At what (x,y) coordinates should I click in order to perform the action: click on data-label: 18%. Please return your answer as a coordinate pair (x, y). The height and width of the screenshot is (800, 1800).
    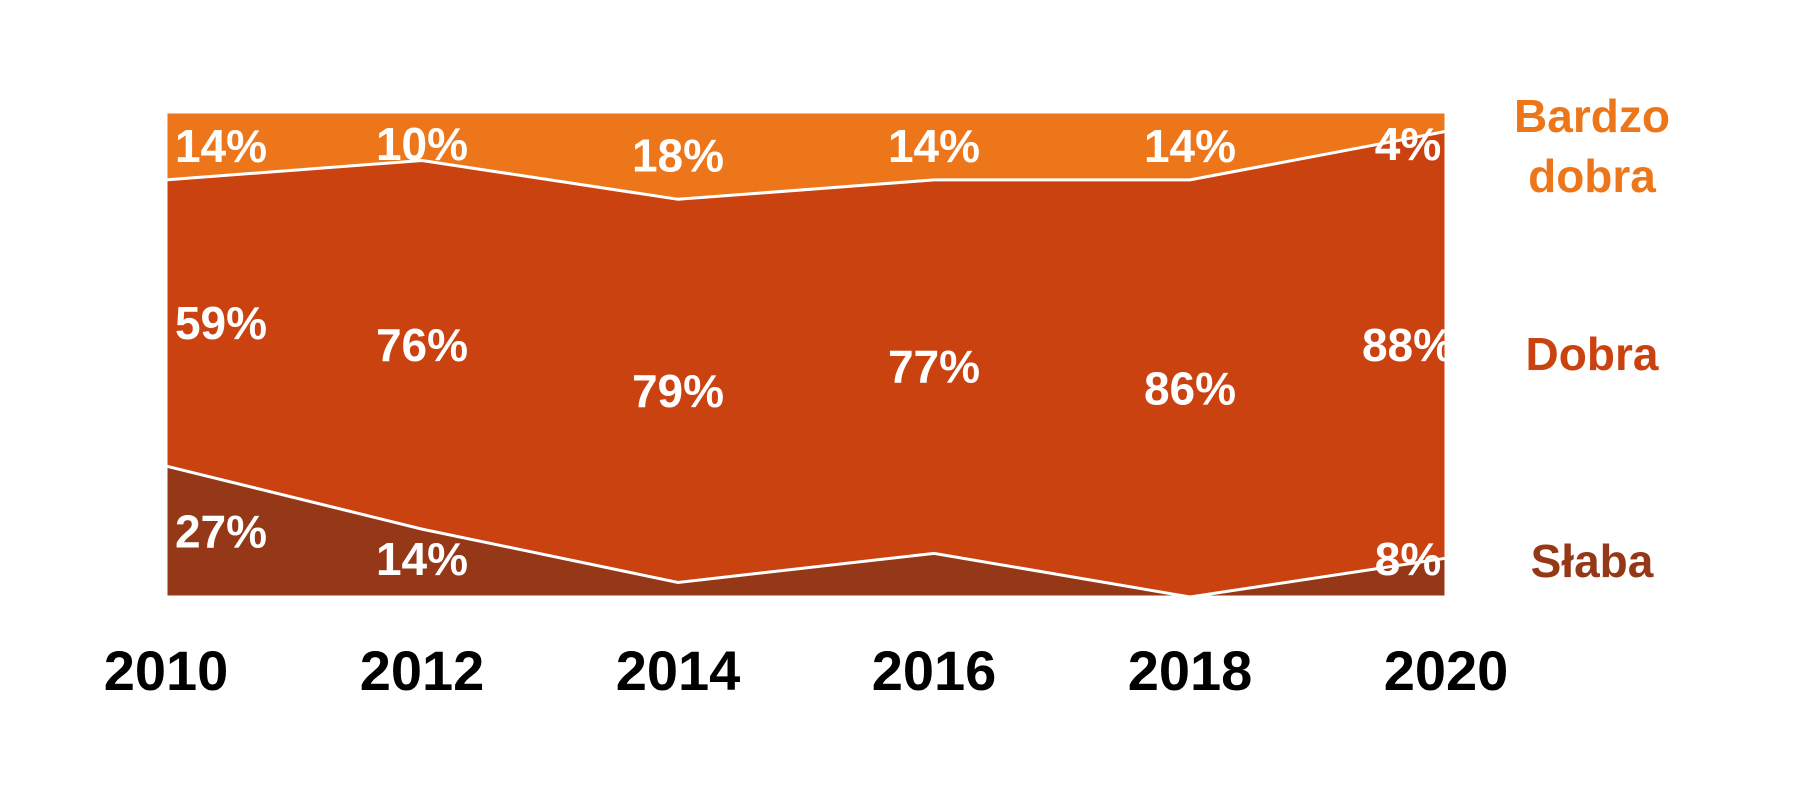
    Looking at the image, I should click on (678, 156).